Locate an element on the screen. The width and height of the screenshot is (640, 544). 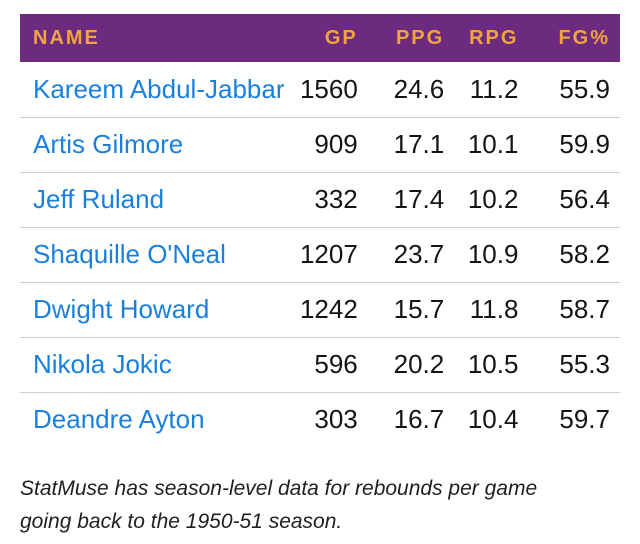
table-row: Dwight Howard 1242 15.7 11.8 58.7 is located at coordinates (320, 309).